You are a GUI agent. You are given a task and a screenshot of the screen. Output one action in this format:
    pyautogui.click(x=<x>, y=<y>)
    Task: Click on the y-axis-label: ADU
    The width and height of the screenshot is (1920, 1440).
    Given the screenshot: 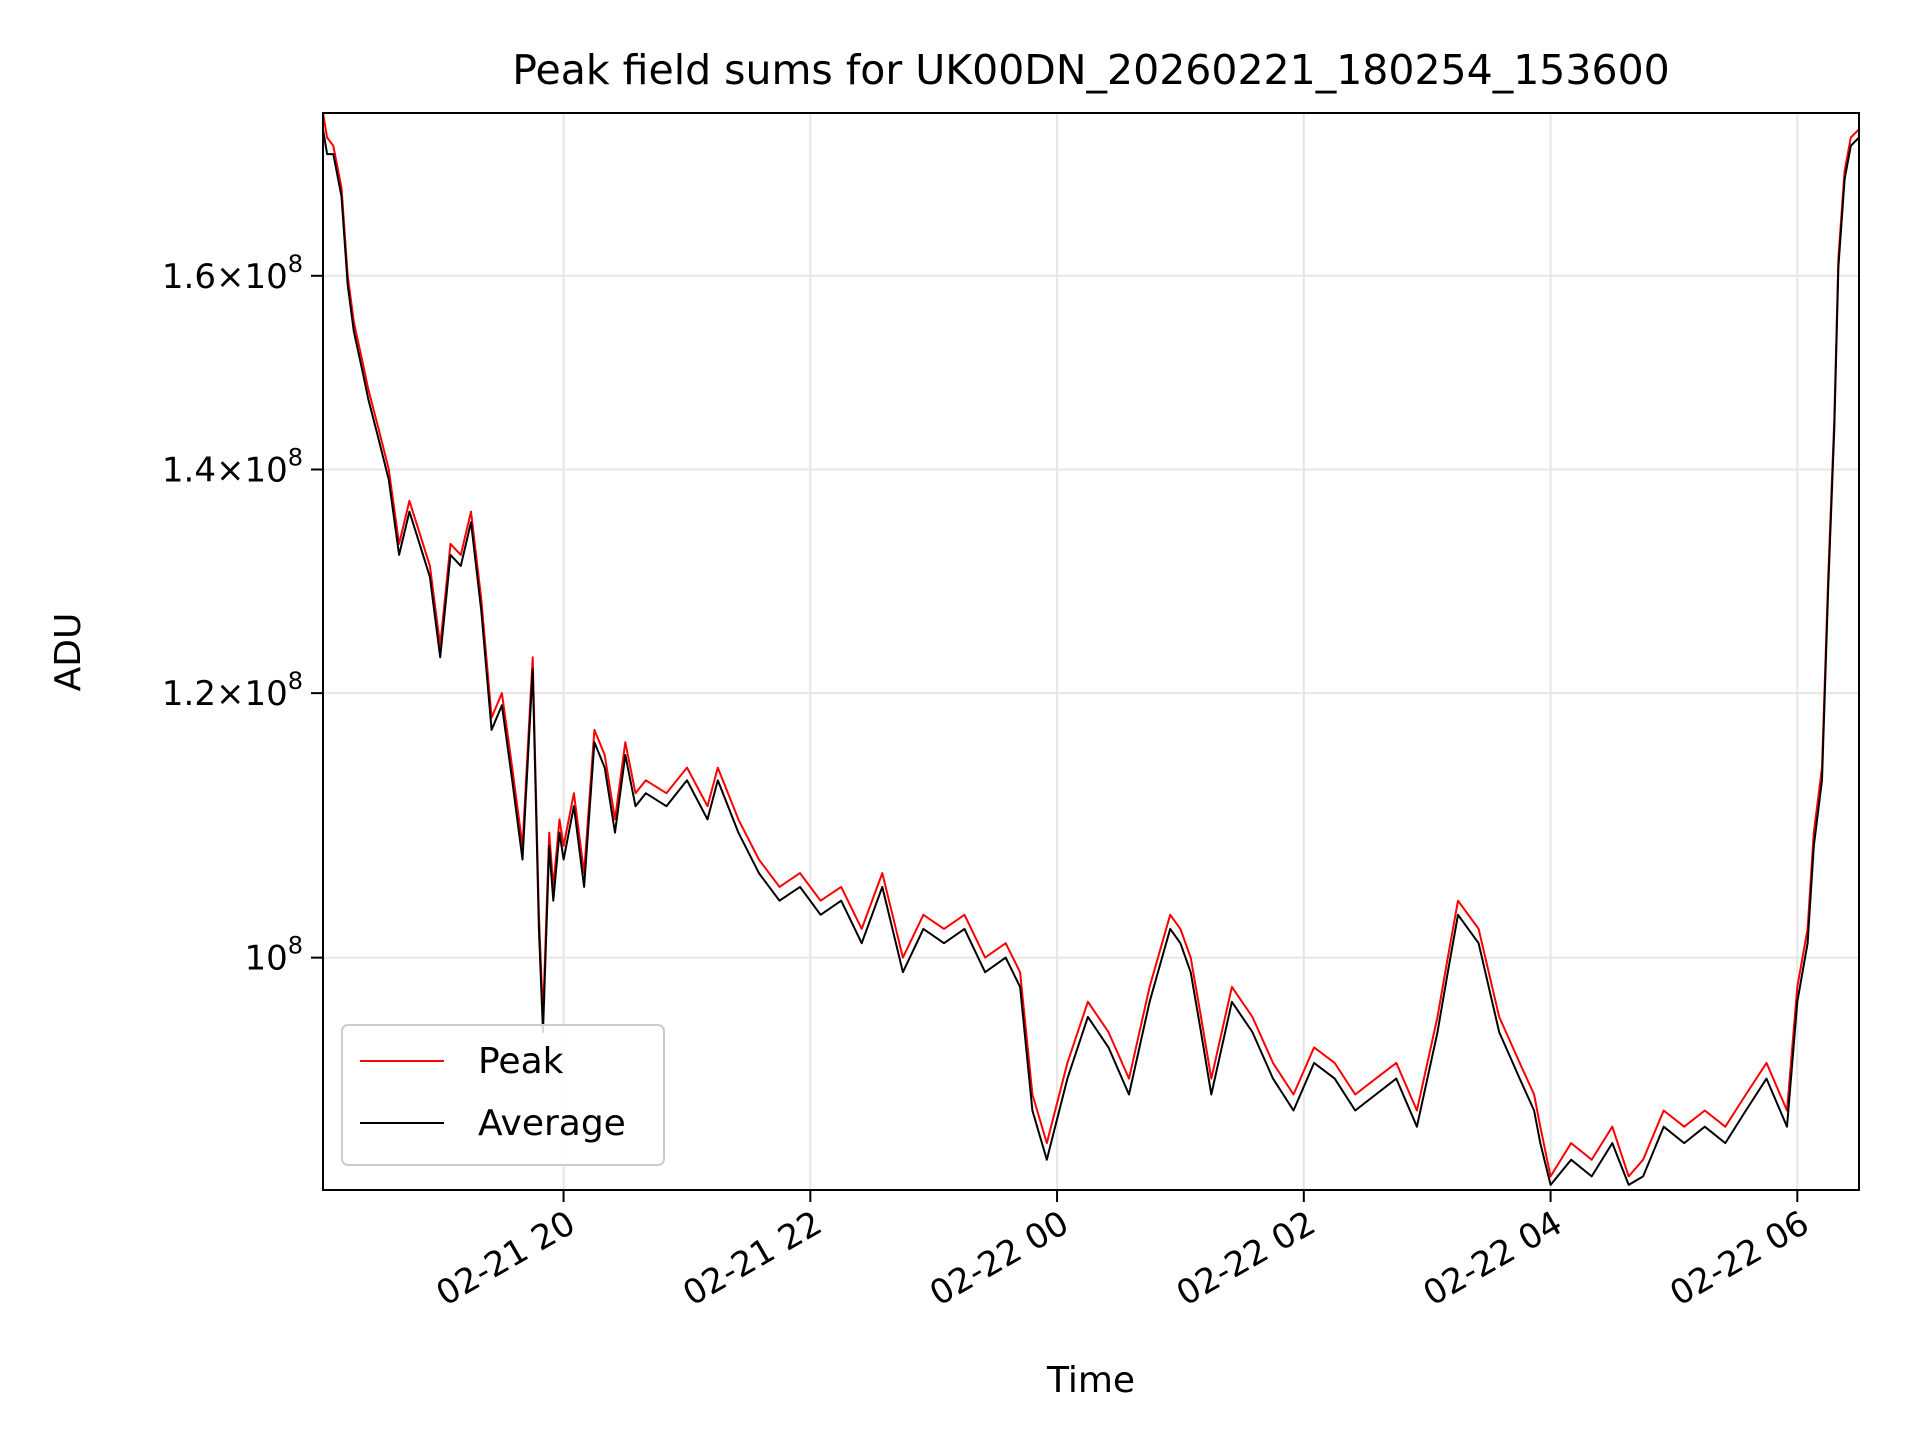 What is the action you would take?
    pyautogui.click(x=68, y=652)
    